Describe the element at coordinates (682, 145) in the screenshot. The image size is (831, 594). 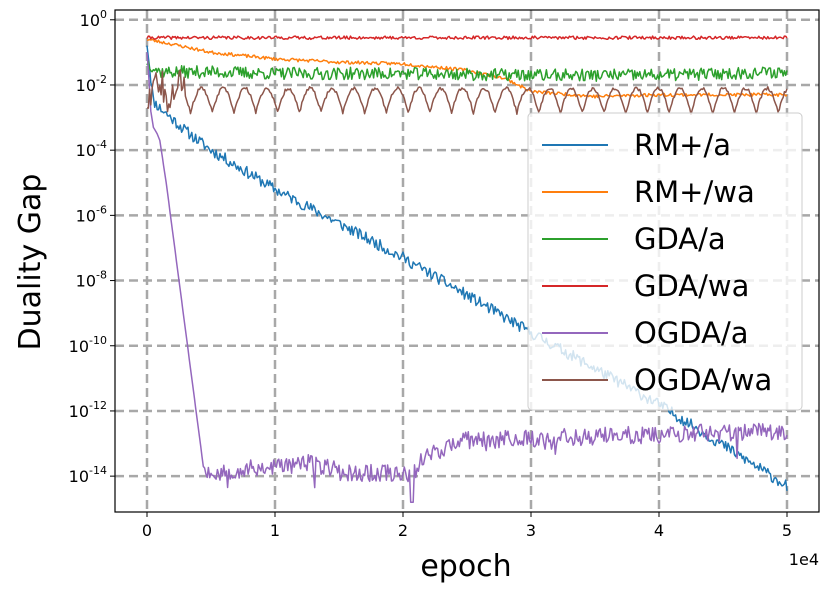
I see `legend-label-rm-a: RM+/a` at that location.